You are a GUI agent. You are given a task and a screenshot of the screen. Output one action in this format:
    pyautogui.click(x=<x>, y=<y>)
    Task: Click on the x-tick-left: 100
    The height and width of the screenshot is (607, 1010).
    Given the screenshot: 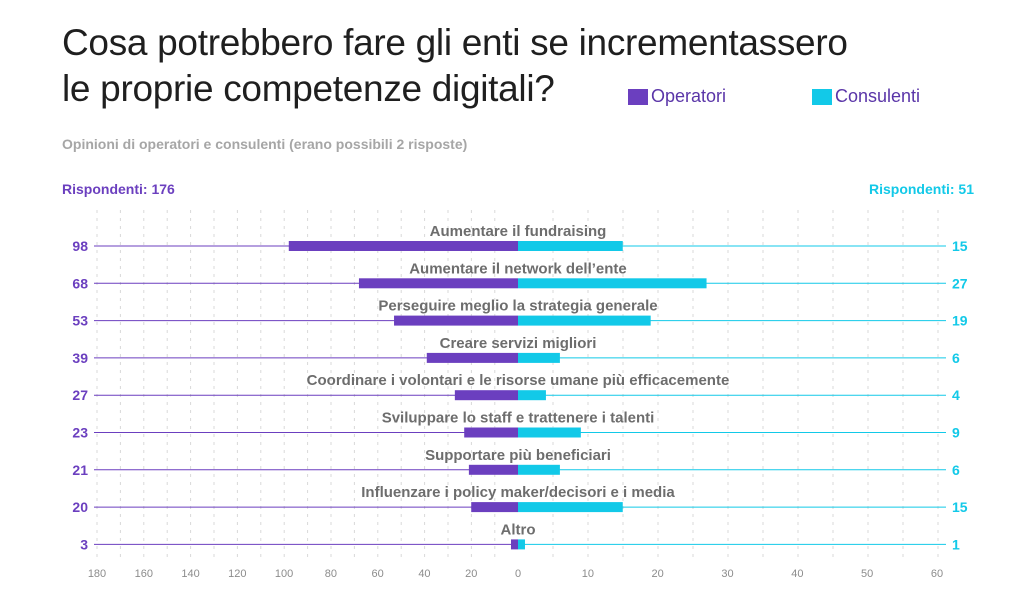 What is the action you would take?
    pyautogui.click(x=284, y=574)
    